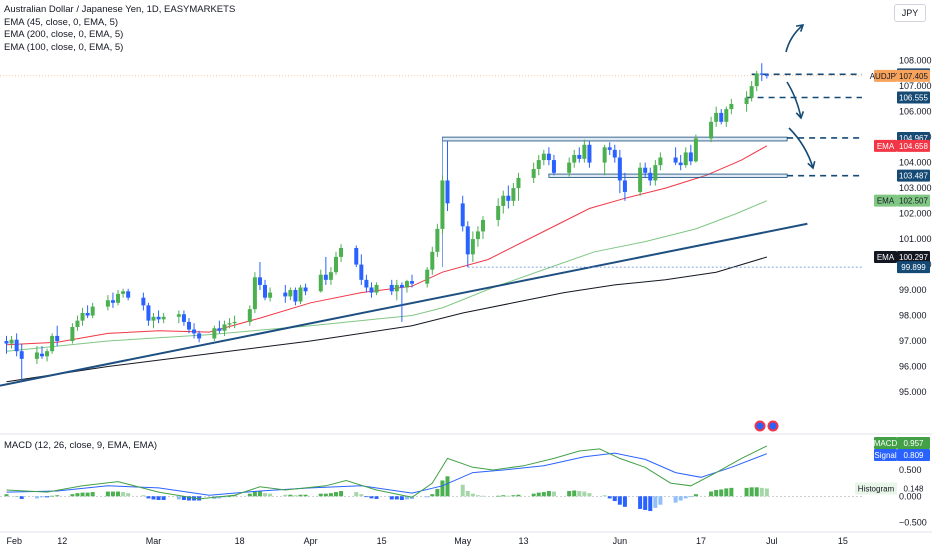 Image resolution: width=932 pixels, height=555 pixels. What do you see at coordinates (910, 470) in the screenshot?
I see `macd-axis-tick-label: 0.500` at bounding box center [910, 470].